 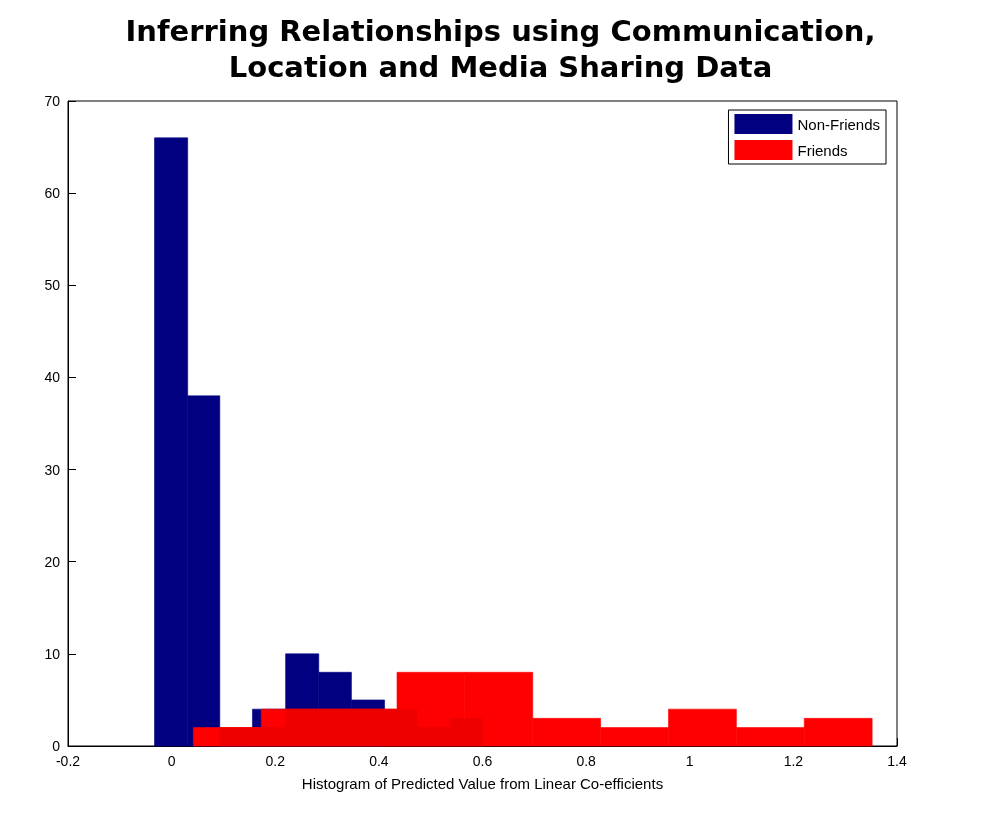 I want to click on x-tick-label: 0, so click(x=171, y=761).